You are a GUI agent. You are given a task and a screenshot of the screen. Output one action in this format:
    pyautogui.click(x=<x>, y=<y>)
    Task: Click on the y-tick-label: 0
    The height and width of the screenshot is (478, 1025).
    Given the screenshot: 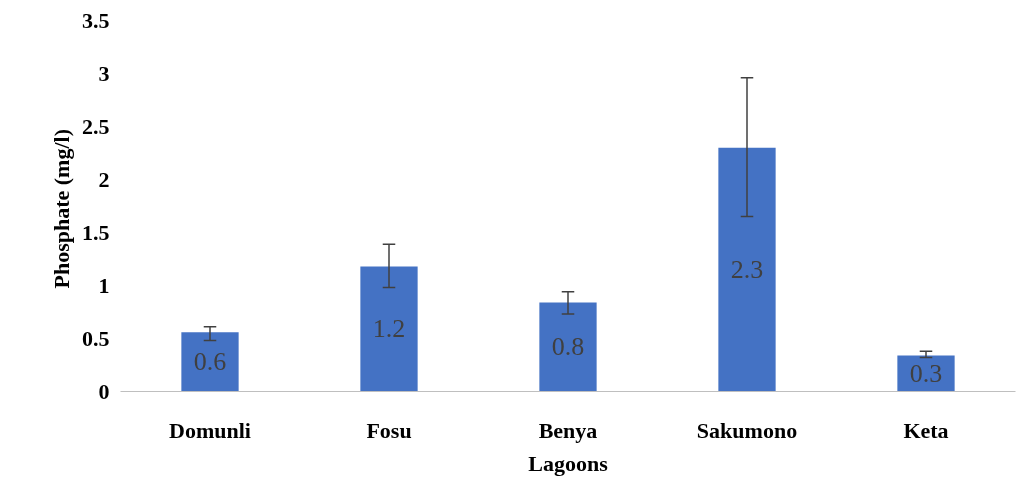 What is the action you would take?
    pyautogui.click(x=104, y=391)
    